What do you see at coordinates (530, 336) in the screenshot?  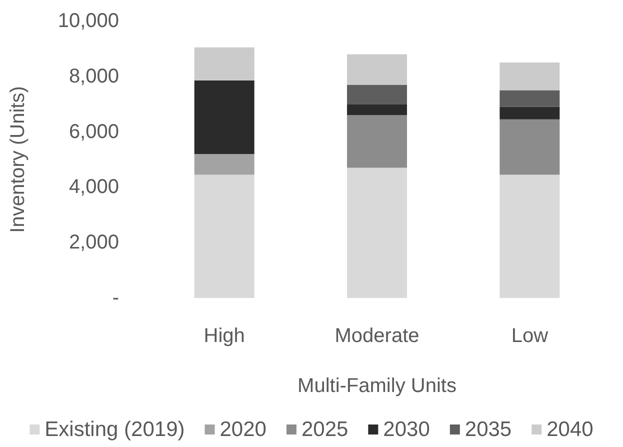 I see `x-tick-label: Low` at bounding box center [530, 336].